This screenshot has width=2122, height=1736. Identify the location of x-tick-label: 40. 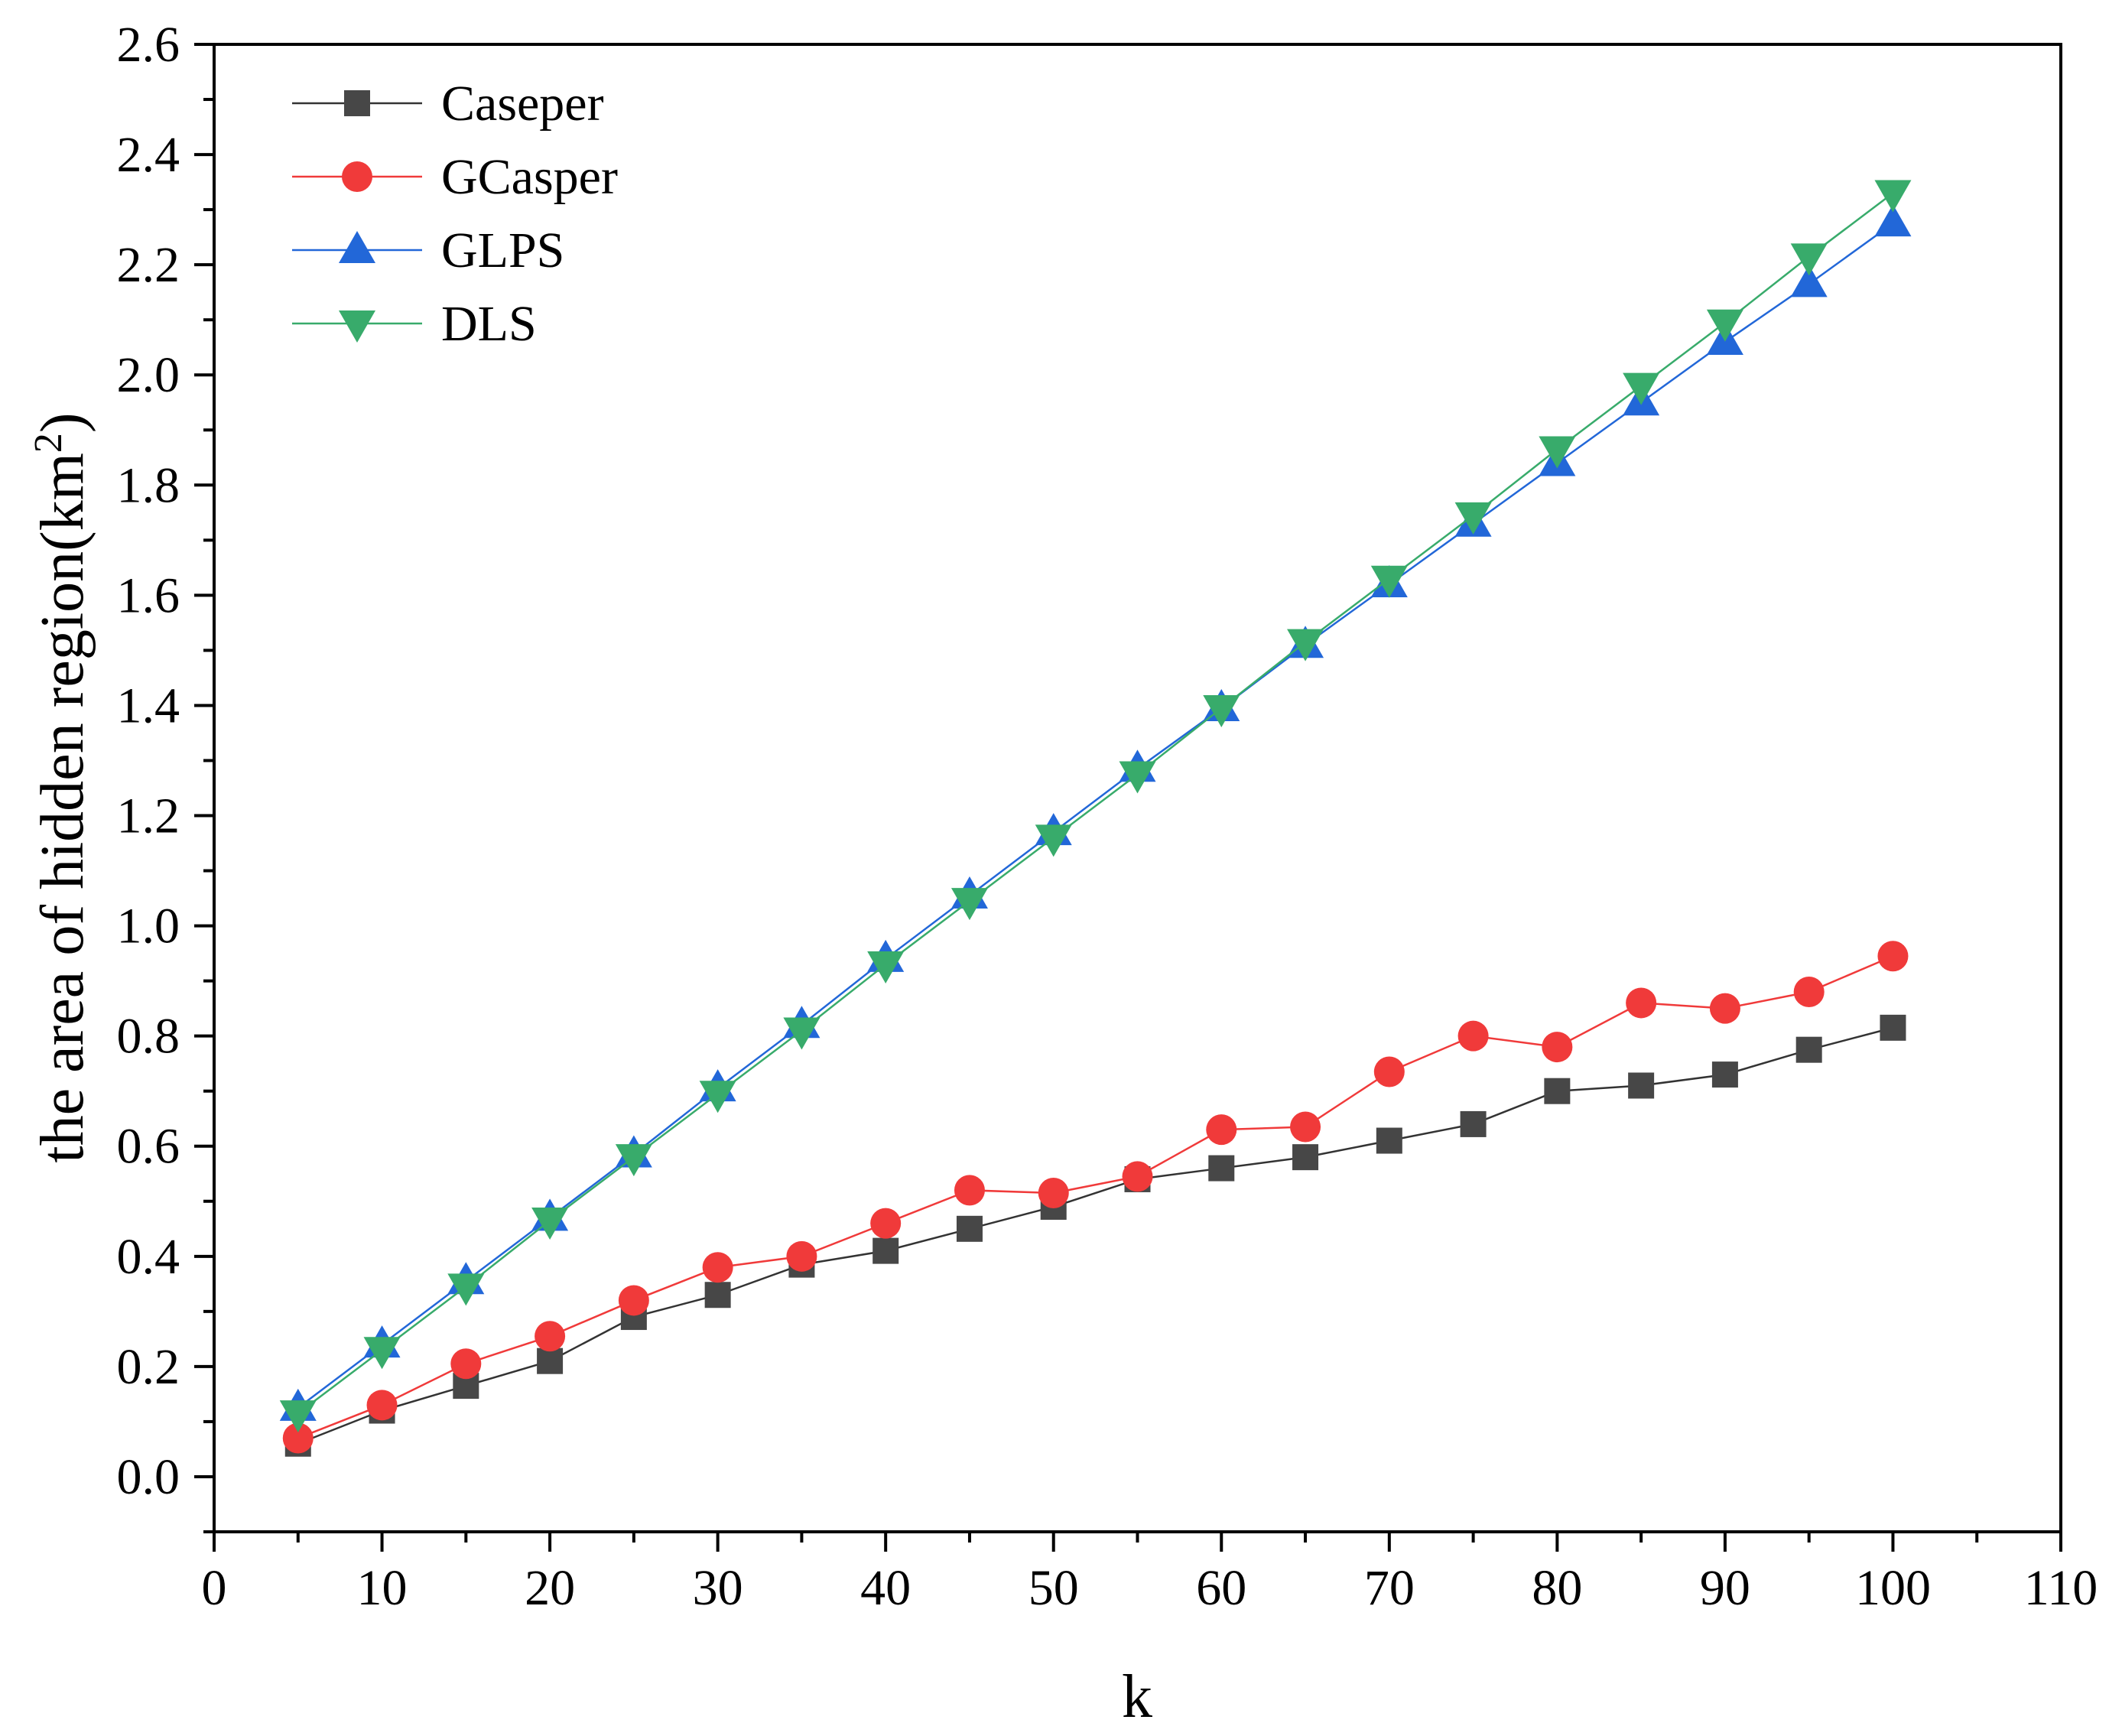
(885, 1588).